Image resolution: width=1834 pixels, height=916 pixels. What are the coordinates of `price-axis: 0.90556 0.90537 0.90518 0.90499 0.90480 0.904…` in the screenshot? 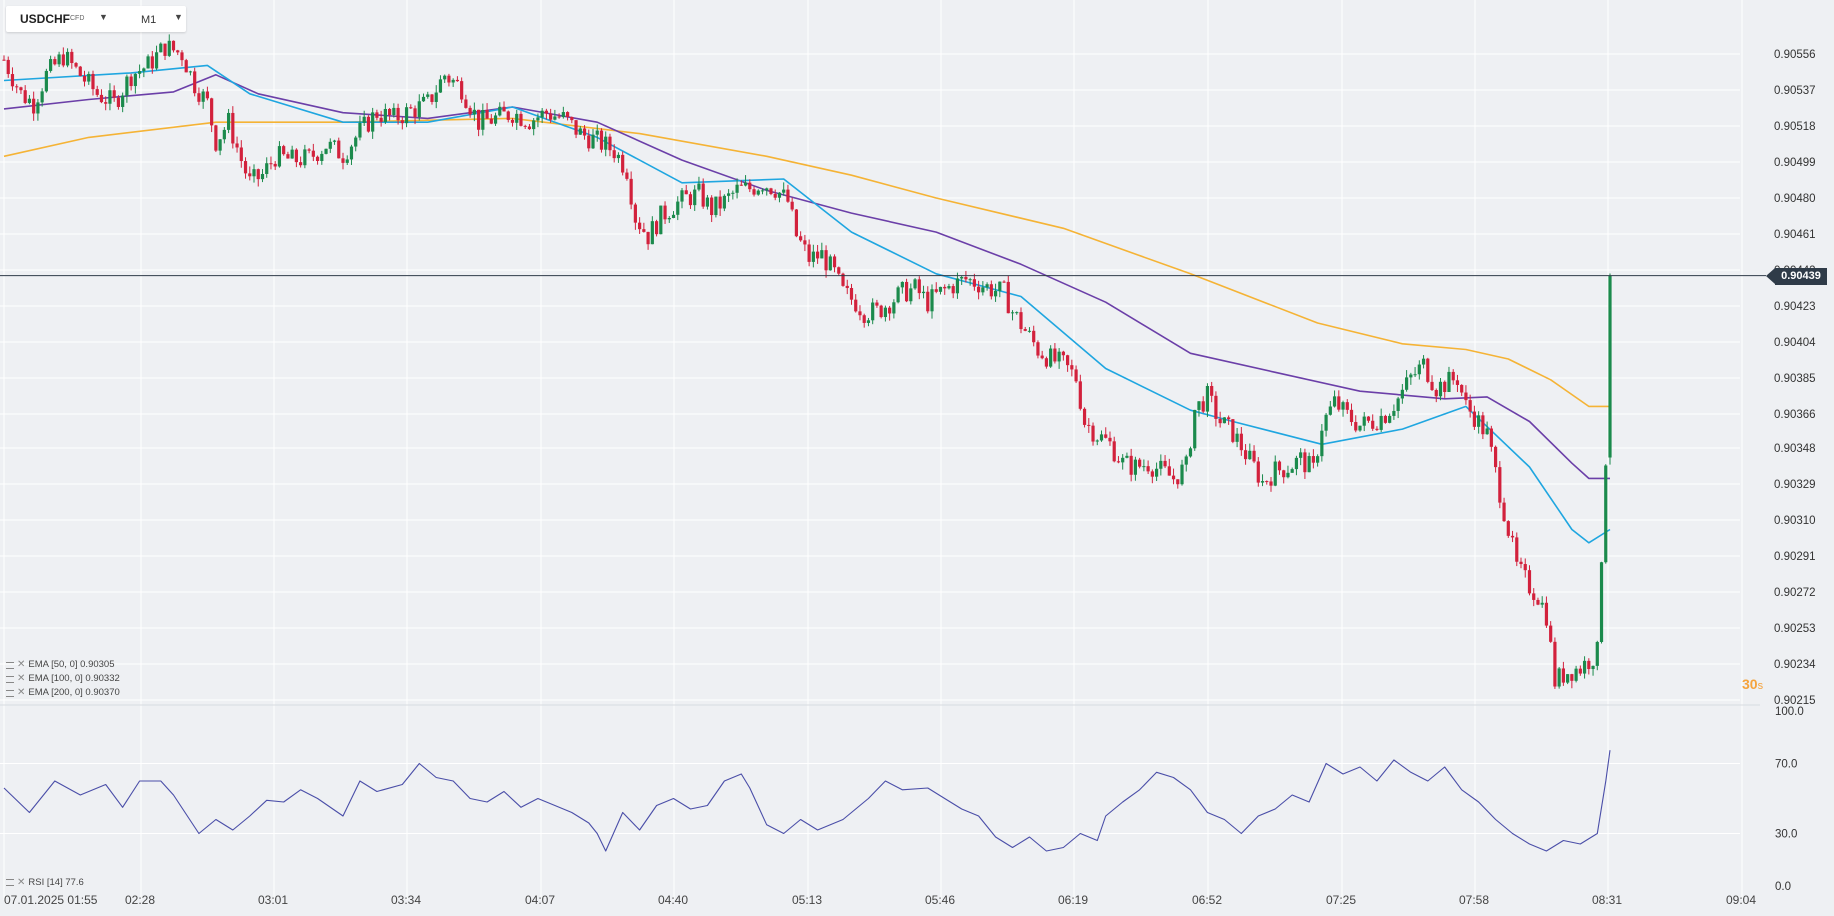 It's located at (1795, 378).